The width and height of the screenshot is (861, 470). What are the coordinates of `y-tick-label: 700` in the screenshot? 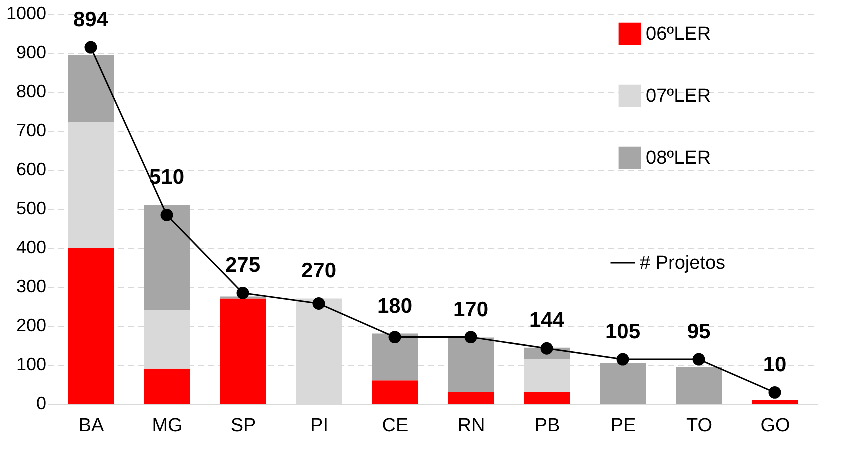 It's located at (31, 130).